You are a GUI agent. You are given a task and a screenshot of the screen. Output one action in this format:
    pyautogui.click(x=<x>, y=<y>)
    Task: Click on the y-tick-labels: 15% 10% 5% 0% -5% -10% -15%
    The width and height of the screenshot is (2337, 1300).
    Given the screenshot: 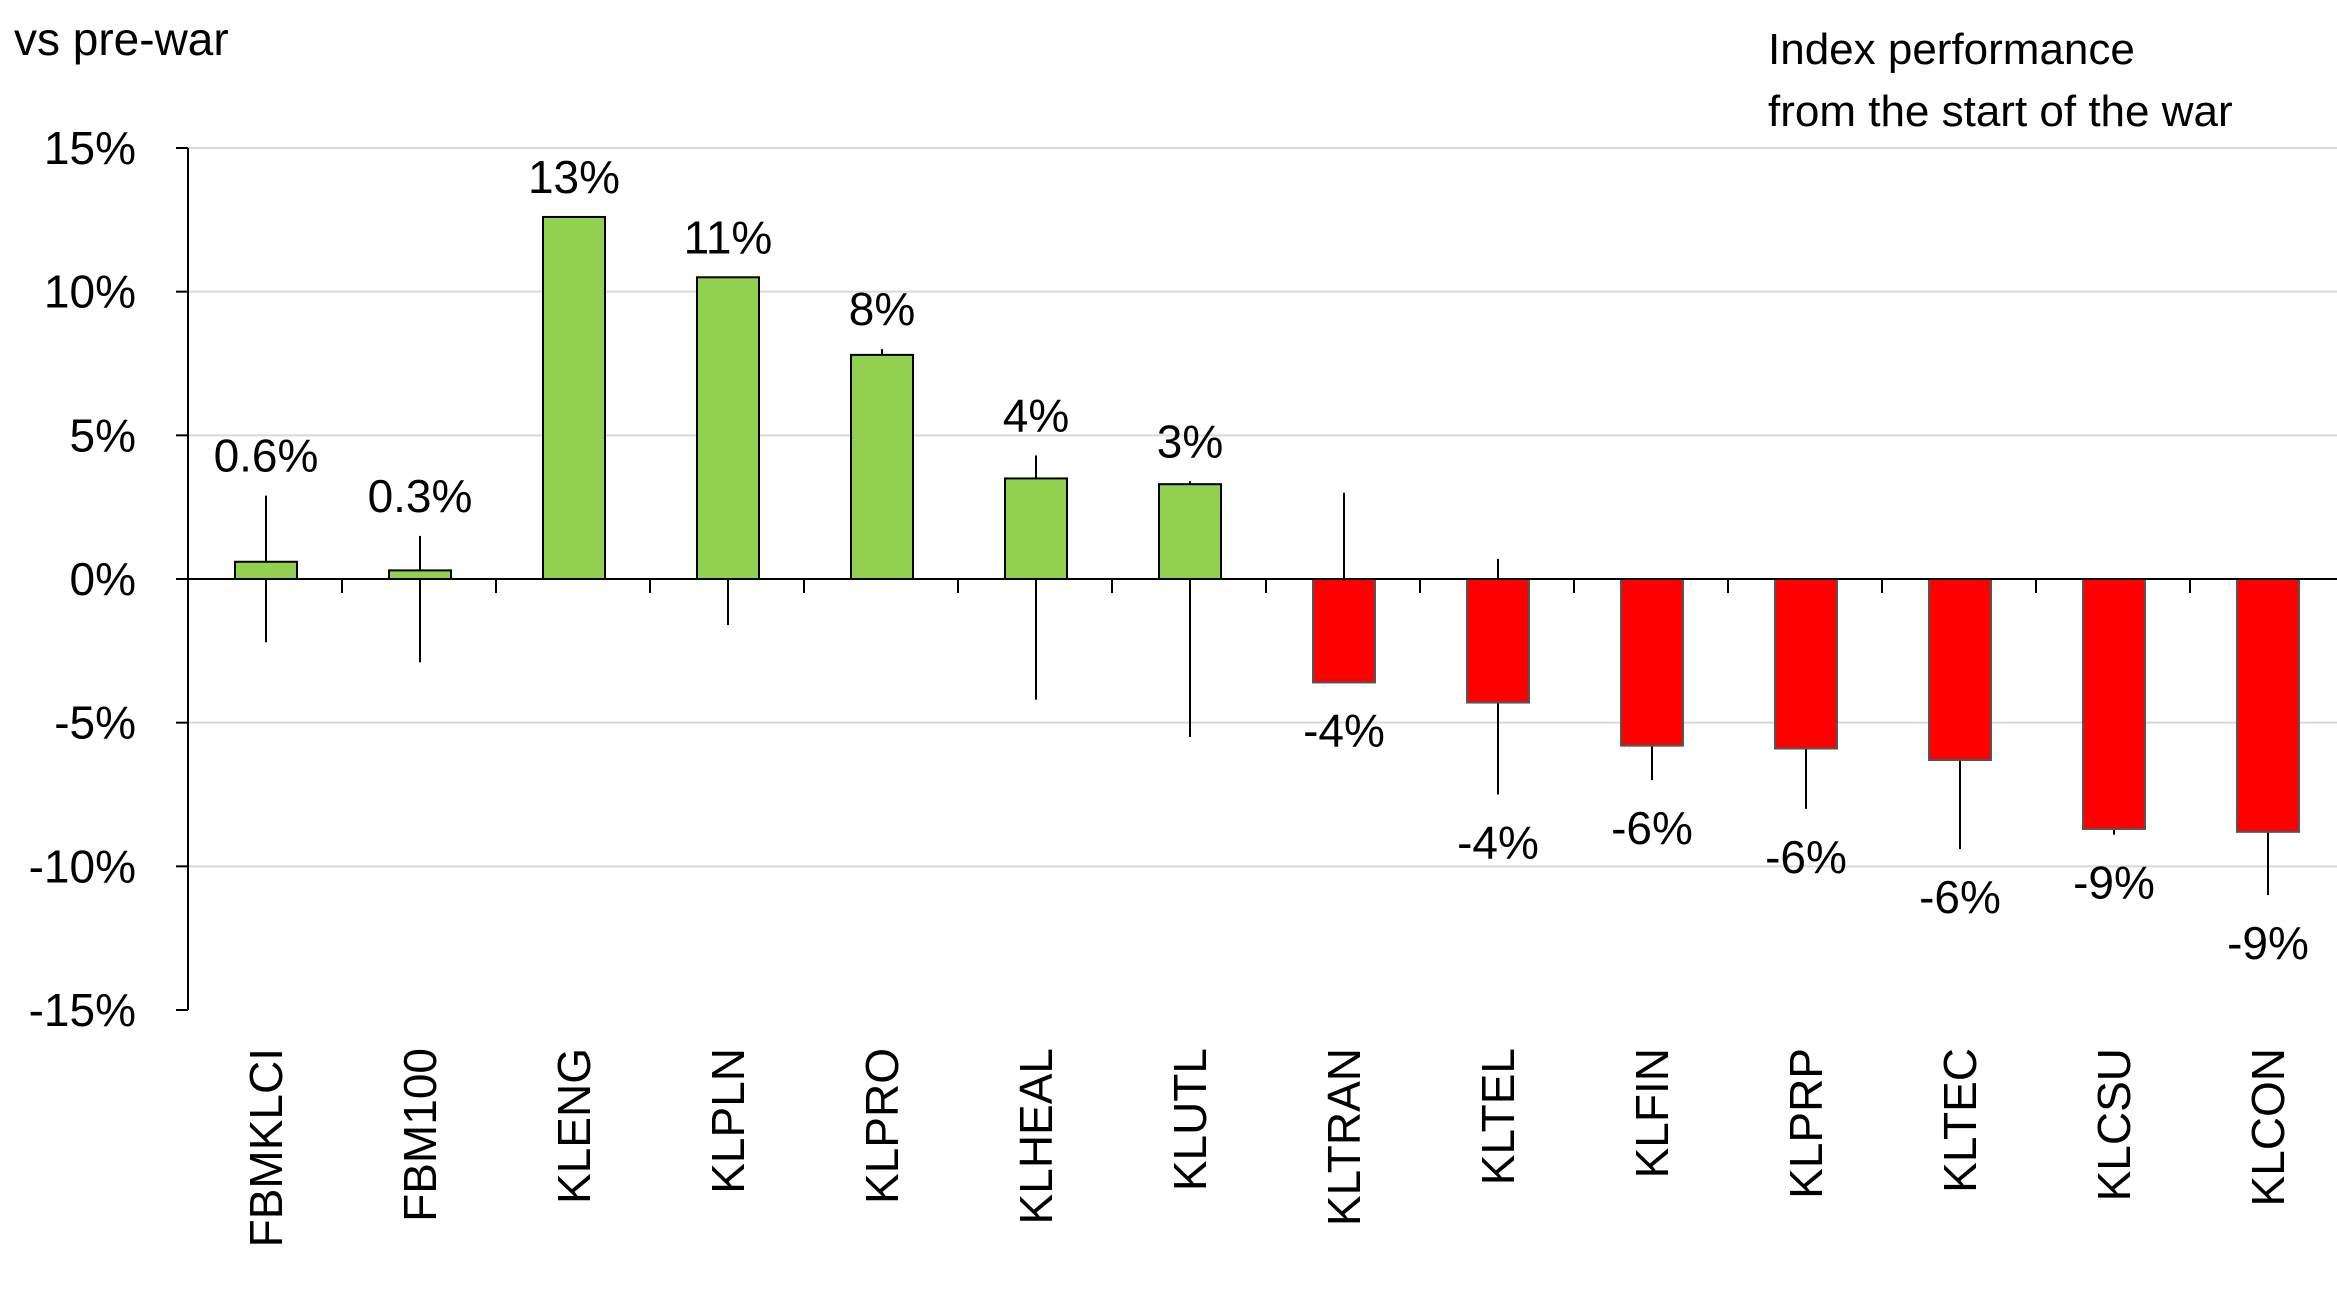 What is the action you would take?
    pyautogui.click(x=82, y=579)
    